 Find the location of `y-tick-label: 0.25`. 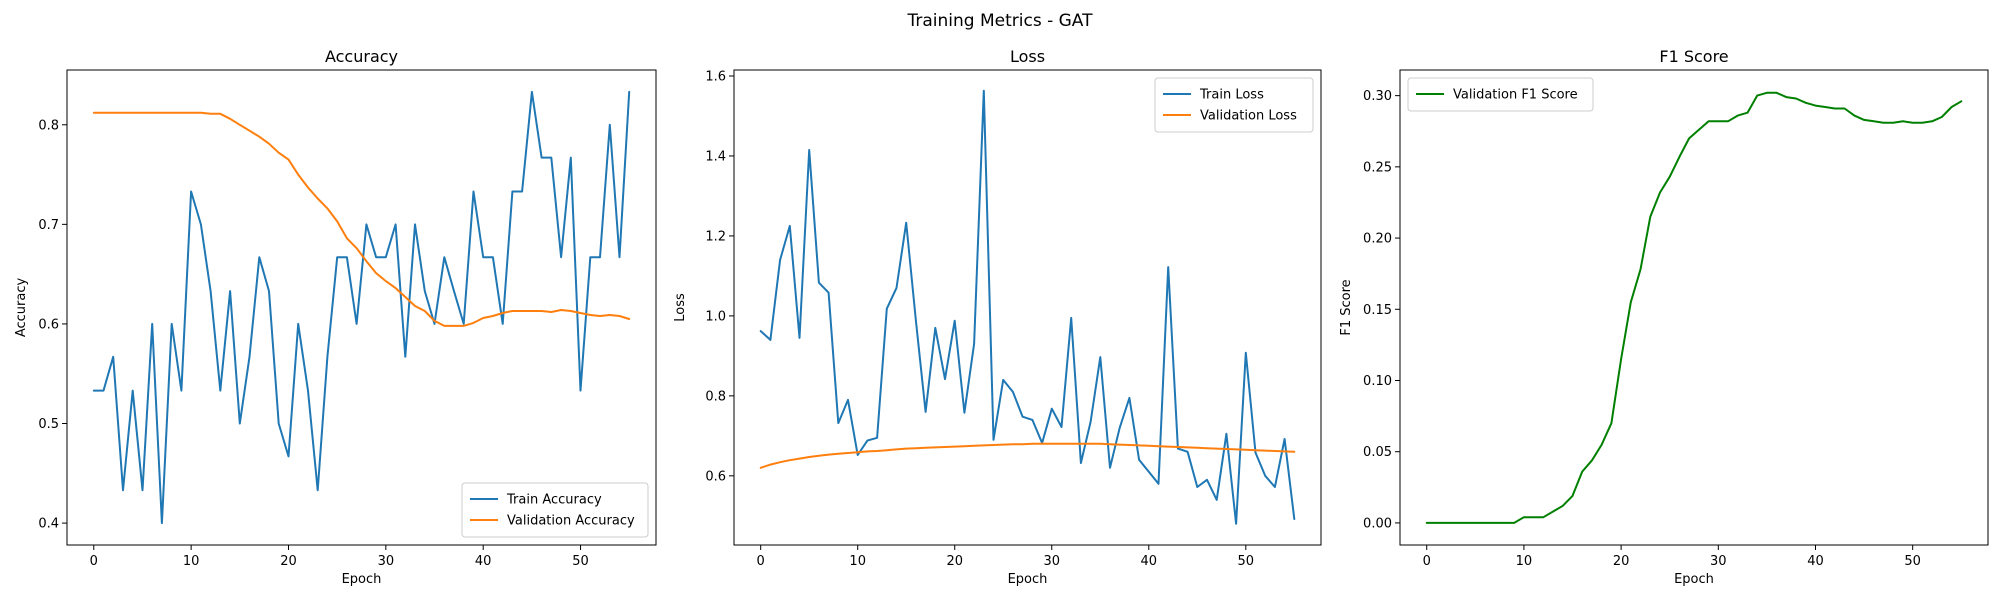

y-tick-label: 0.25 is located at coordinates (1377, 167).